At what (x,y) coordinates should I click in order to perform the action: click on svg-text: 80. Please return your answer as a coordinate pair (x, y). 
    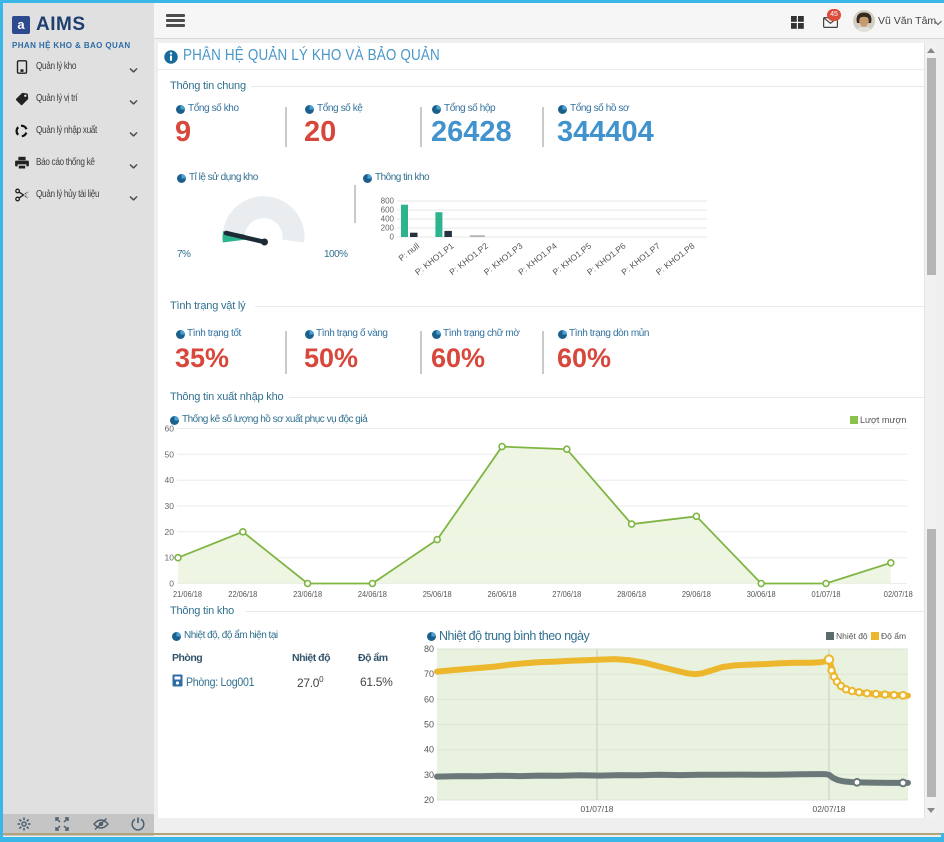
    Looking at the image, I should click on (429, 649).